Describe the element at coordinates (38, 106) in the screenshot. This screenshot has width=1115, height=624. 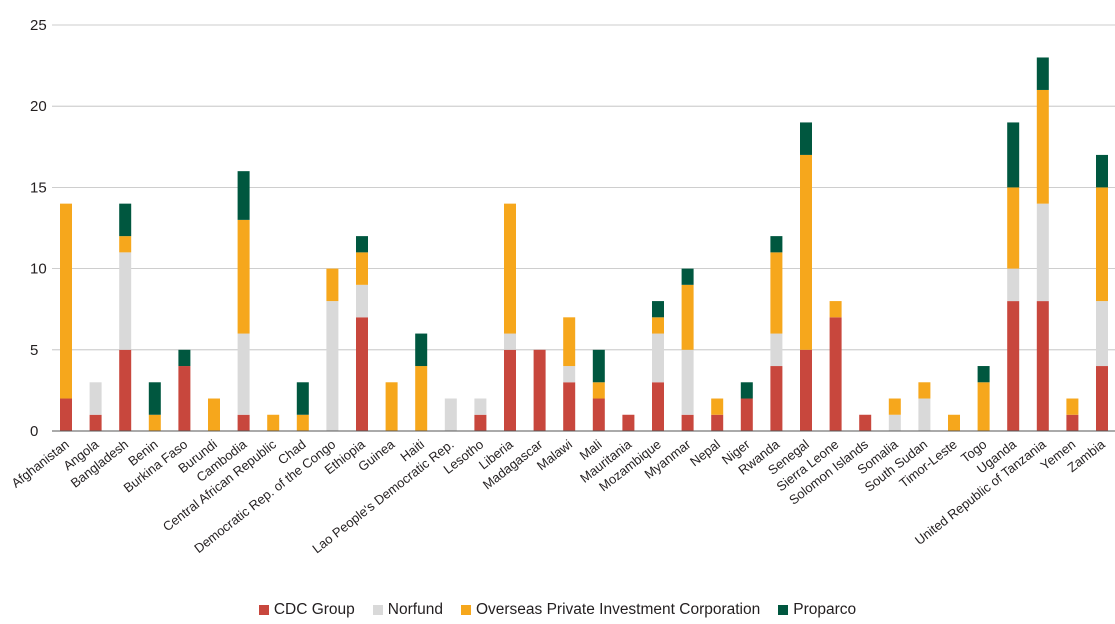
I see `y-tick-label: 20` at that location.